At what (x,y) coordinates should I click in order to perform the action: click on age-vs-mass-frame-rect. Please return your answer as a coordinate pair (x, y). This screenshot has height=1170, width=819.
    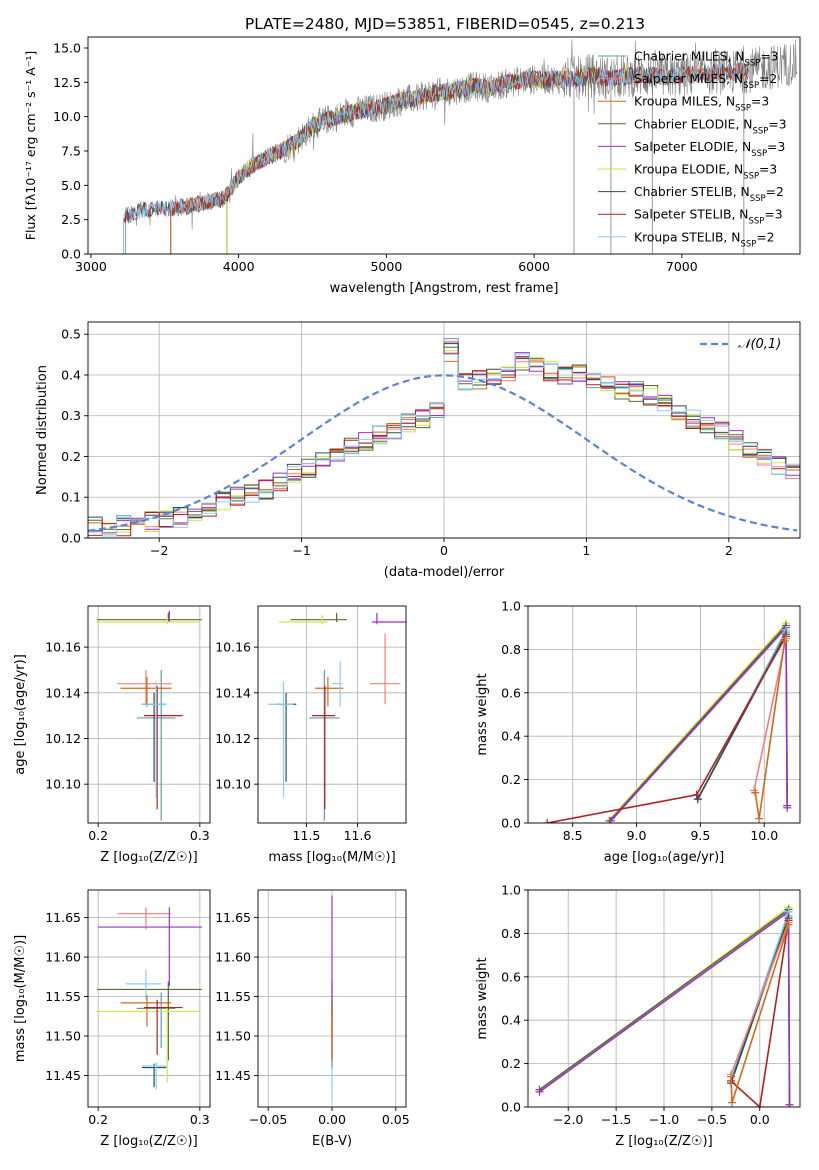
    Looking at the image, I should click on (332, 714).